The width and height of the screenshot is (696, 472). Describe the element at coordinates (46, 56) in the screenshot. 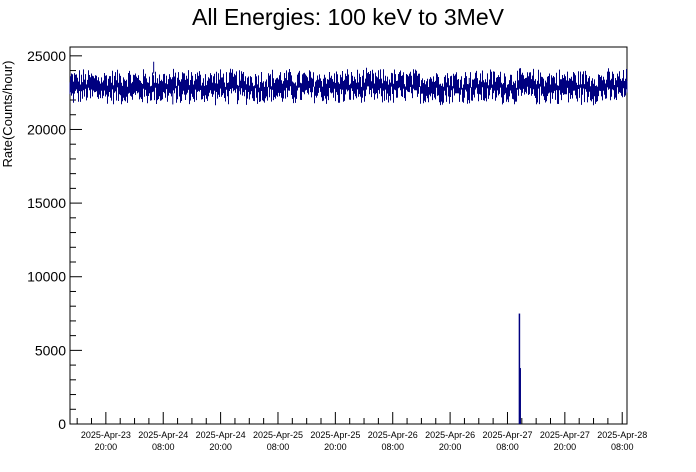

I see `y-tick-label: 25000` at that location.